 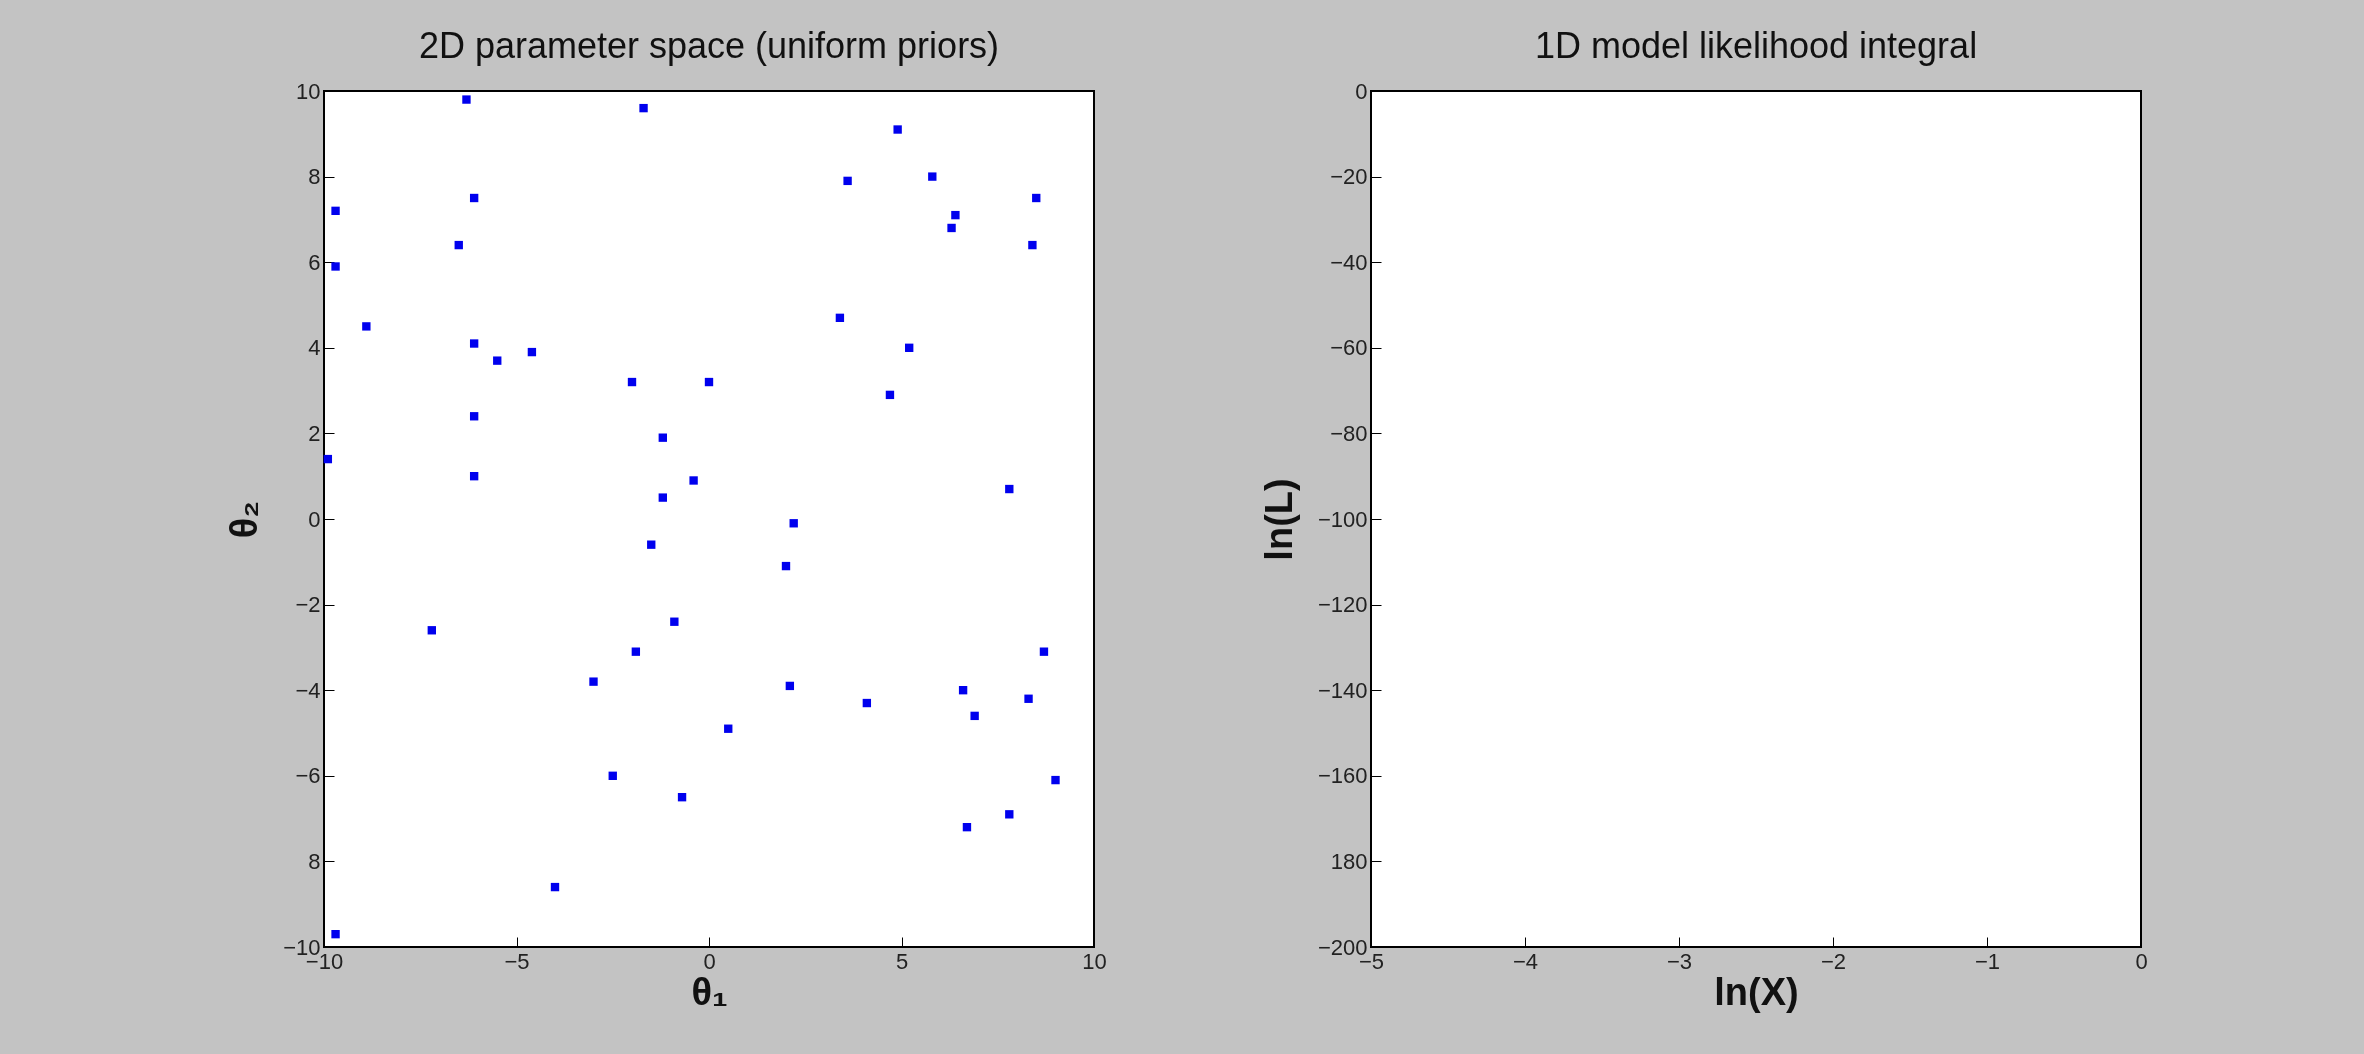 I want to click on x-tick-label: 10, so click(x=1094, y=961).